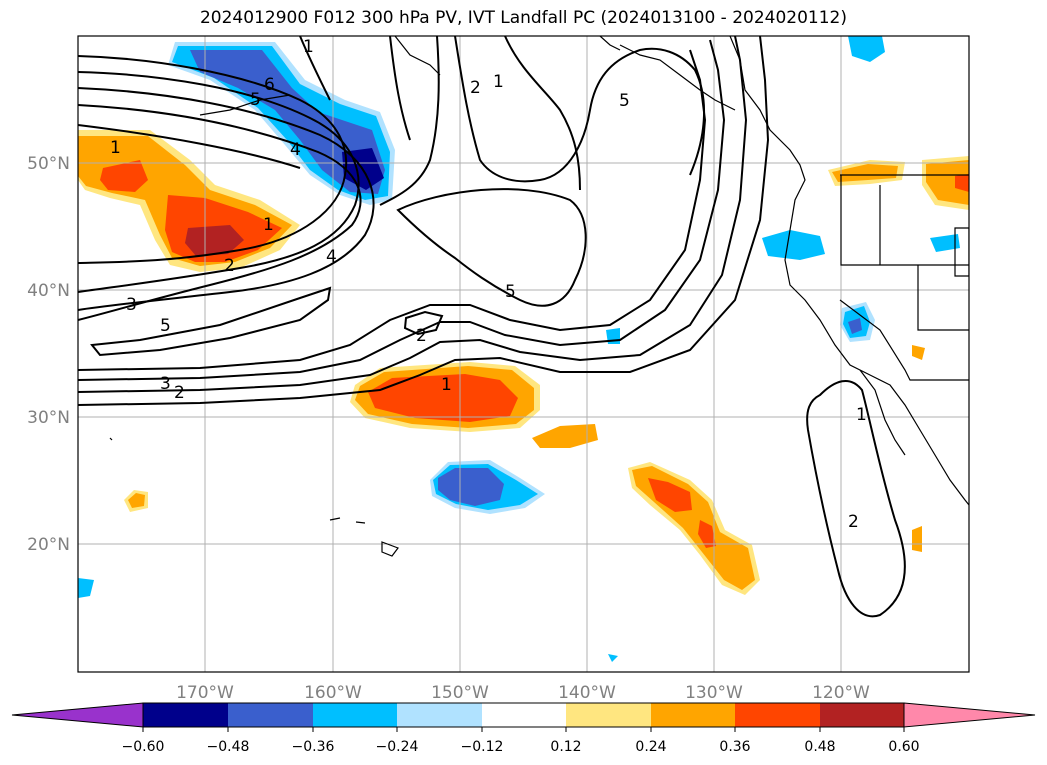 The height and width of the screenshot is (765, 1047). I want to click on colorbar-tick-label: −0.36, so click(313, 747).